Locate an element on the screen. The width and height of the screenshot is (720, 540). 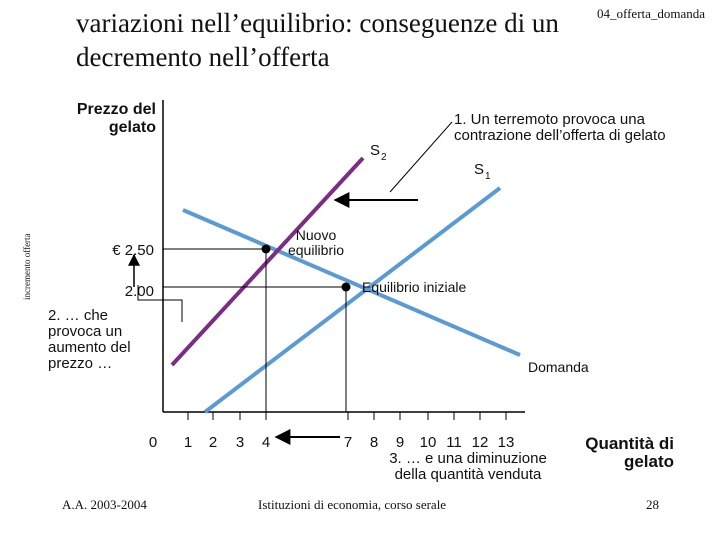
x-tick-label: 10 is located at coordinates (428, 442).